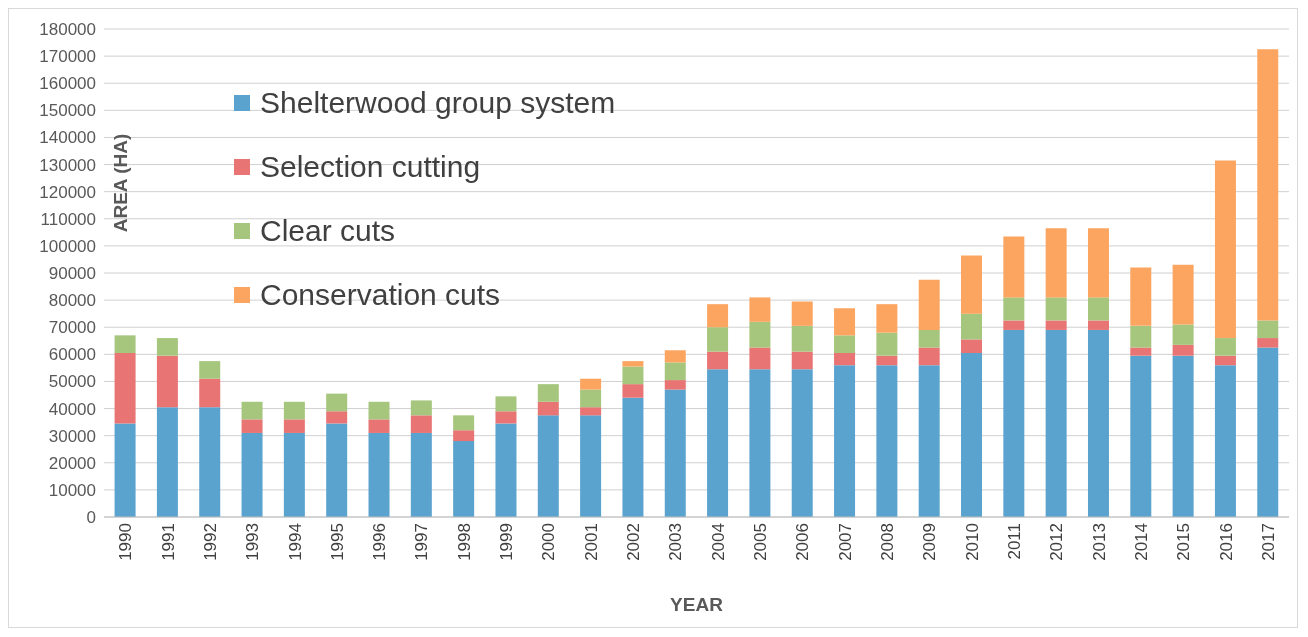 This screenshot has width=1308, height=637. Describe the element at coordinates (1184, 542) in the screenshot. I see `x-tick-label: 2015` at that location.